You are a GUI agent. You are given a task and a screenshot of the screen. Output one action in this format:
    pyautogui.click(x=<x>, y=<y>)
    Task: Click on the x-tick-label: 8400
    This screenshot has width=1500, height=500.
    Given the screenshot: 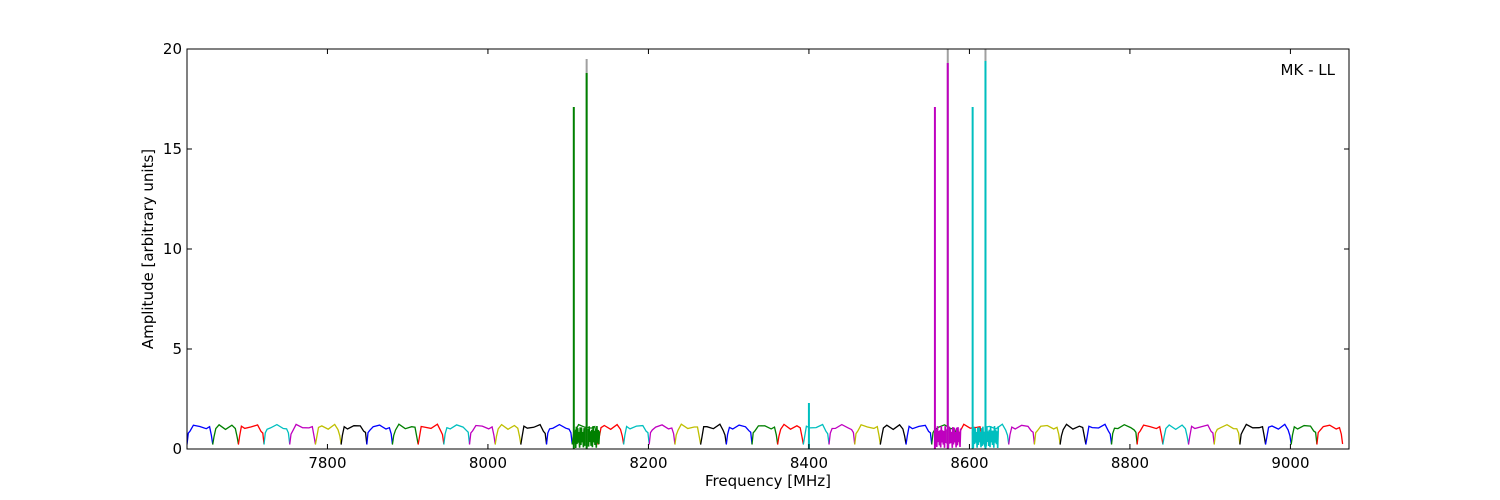 What is the action you would take?
    pyautogui.click(x=809, y=463)
    